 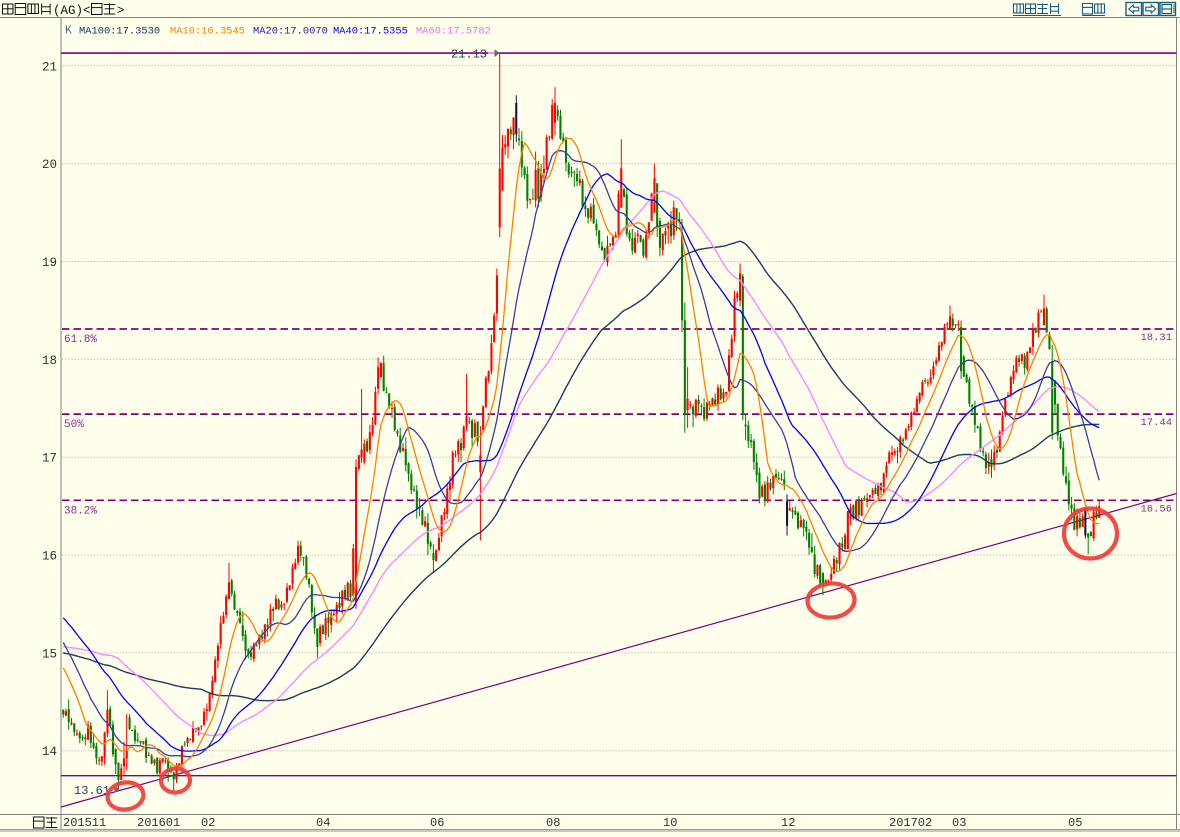 I want to click on svg-text: 17, so click(x=49, y=459).